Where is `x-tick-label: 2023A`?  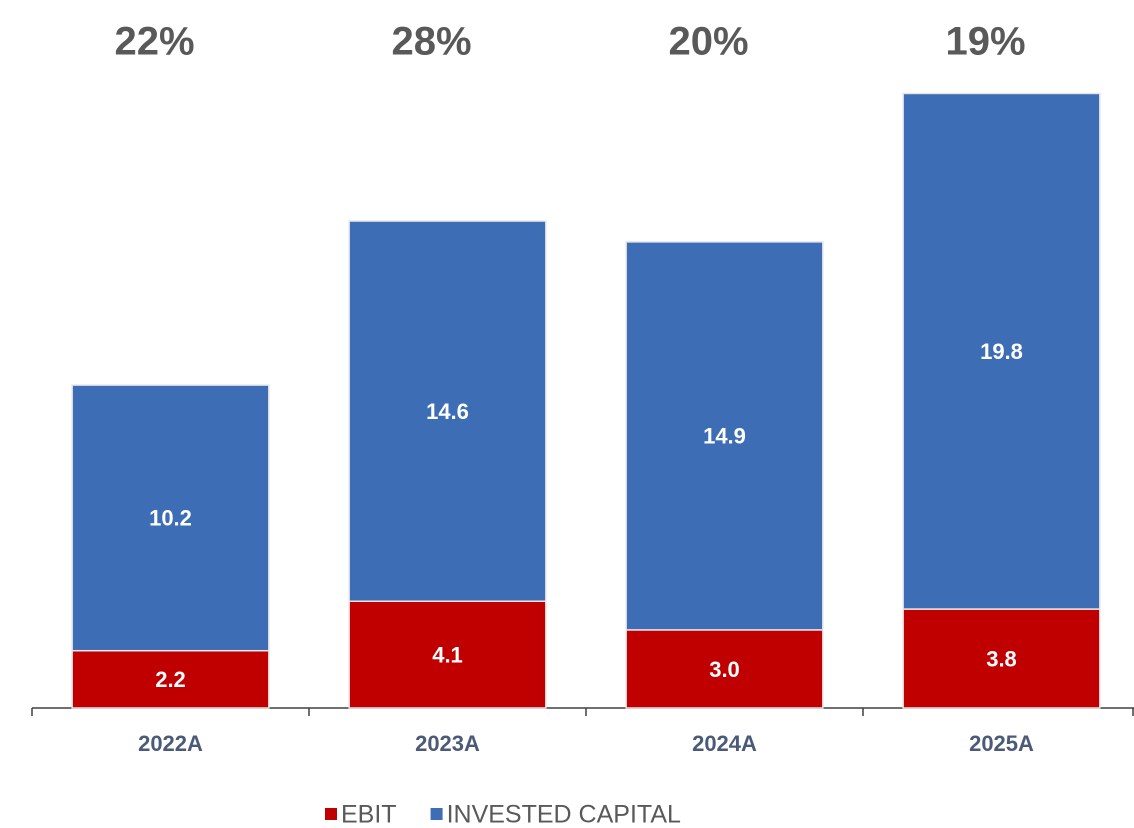 x-tick-label: 2023A is located at coordinates (447, 743).